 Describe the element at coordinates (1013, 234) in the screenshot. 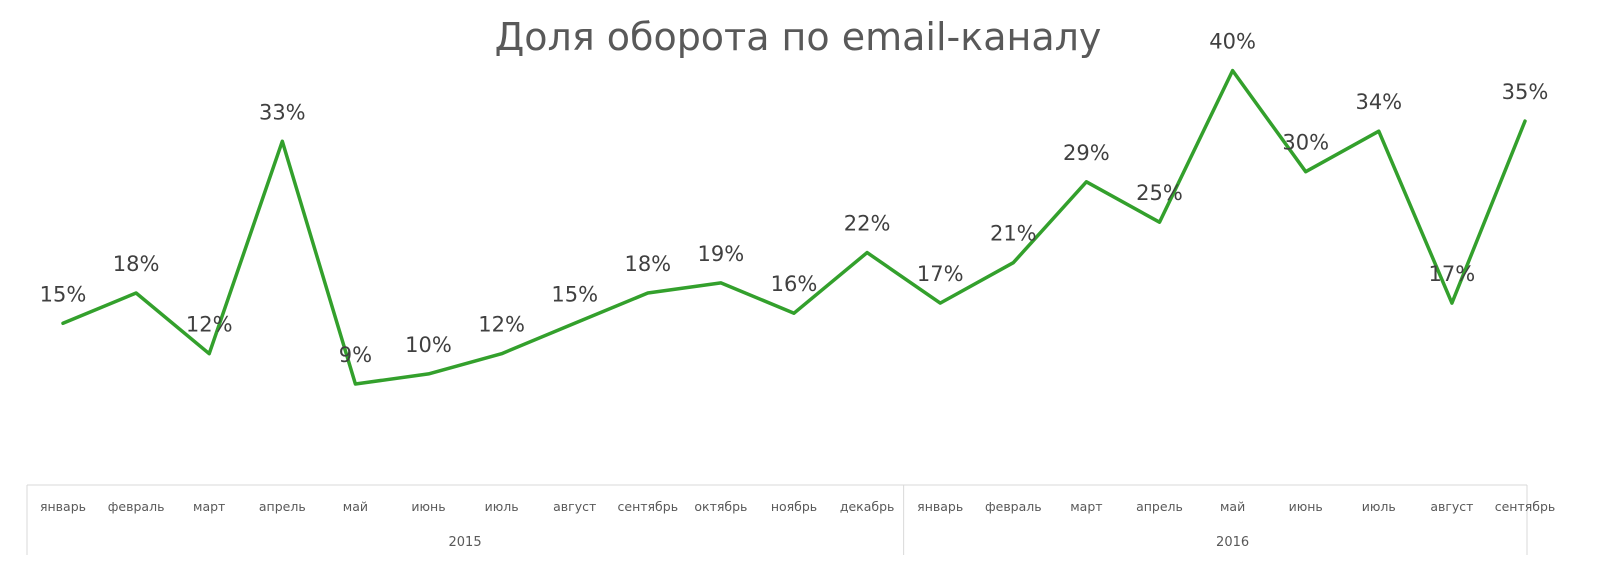

I see `data-label: 21%` at that location.